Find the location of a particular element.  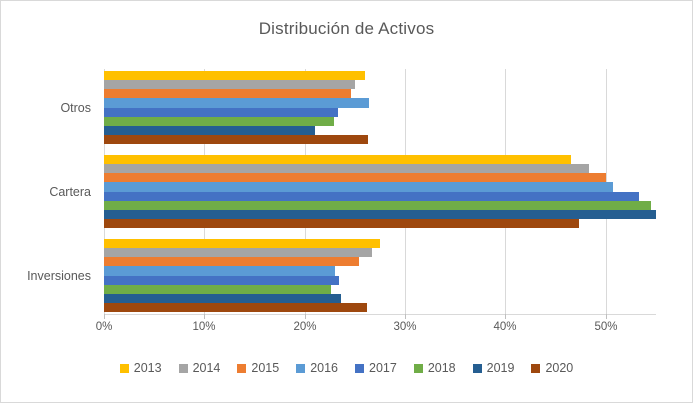

category-label-otros: Otros is located at coordinates (75, 107).